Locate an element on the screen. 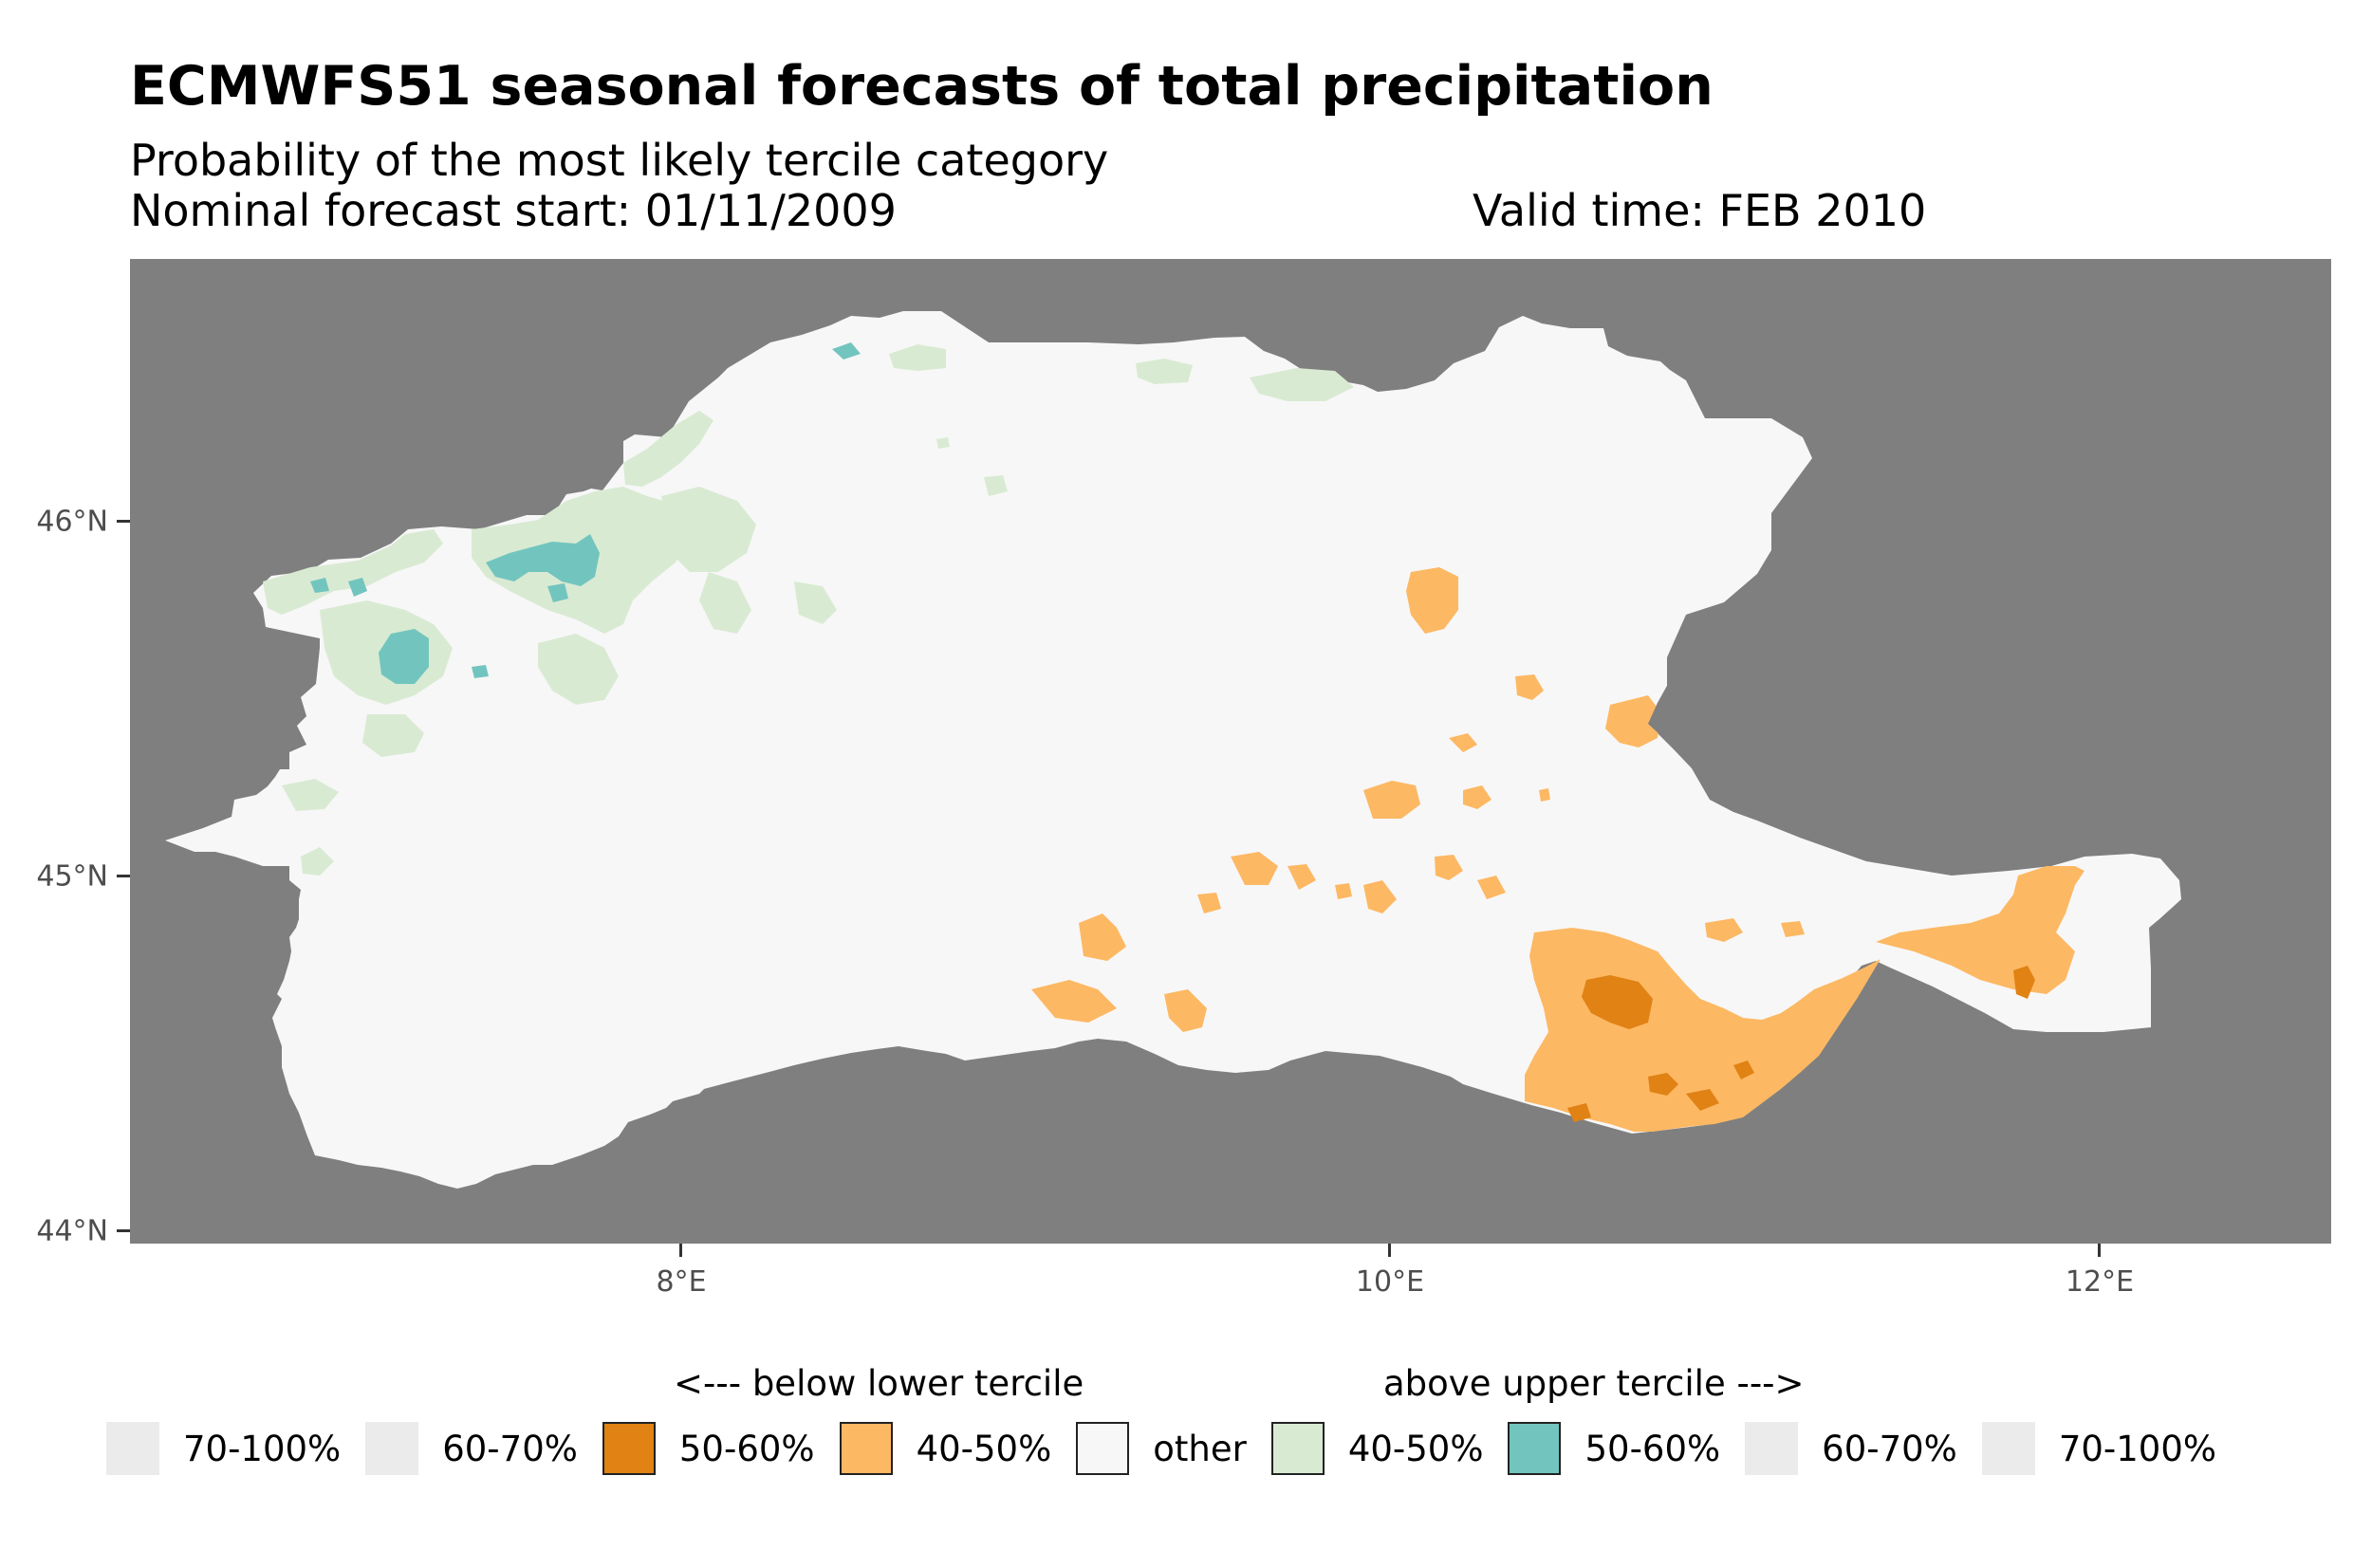  x-tick-label-12: 12°E is located at coordinates (2100, 1282).